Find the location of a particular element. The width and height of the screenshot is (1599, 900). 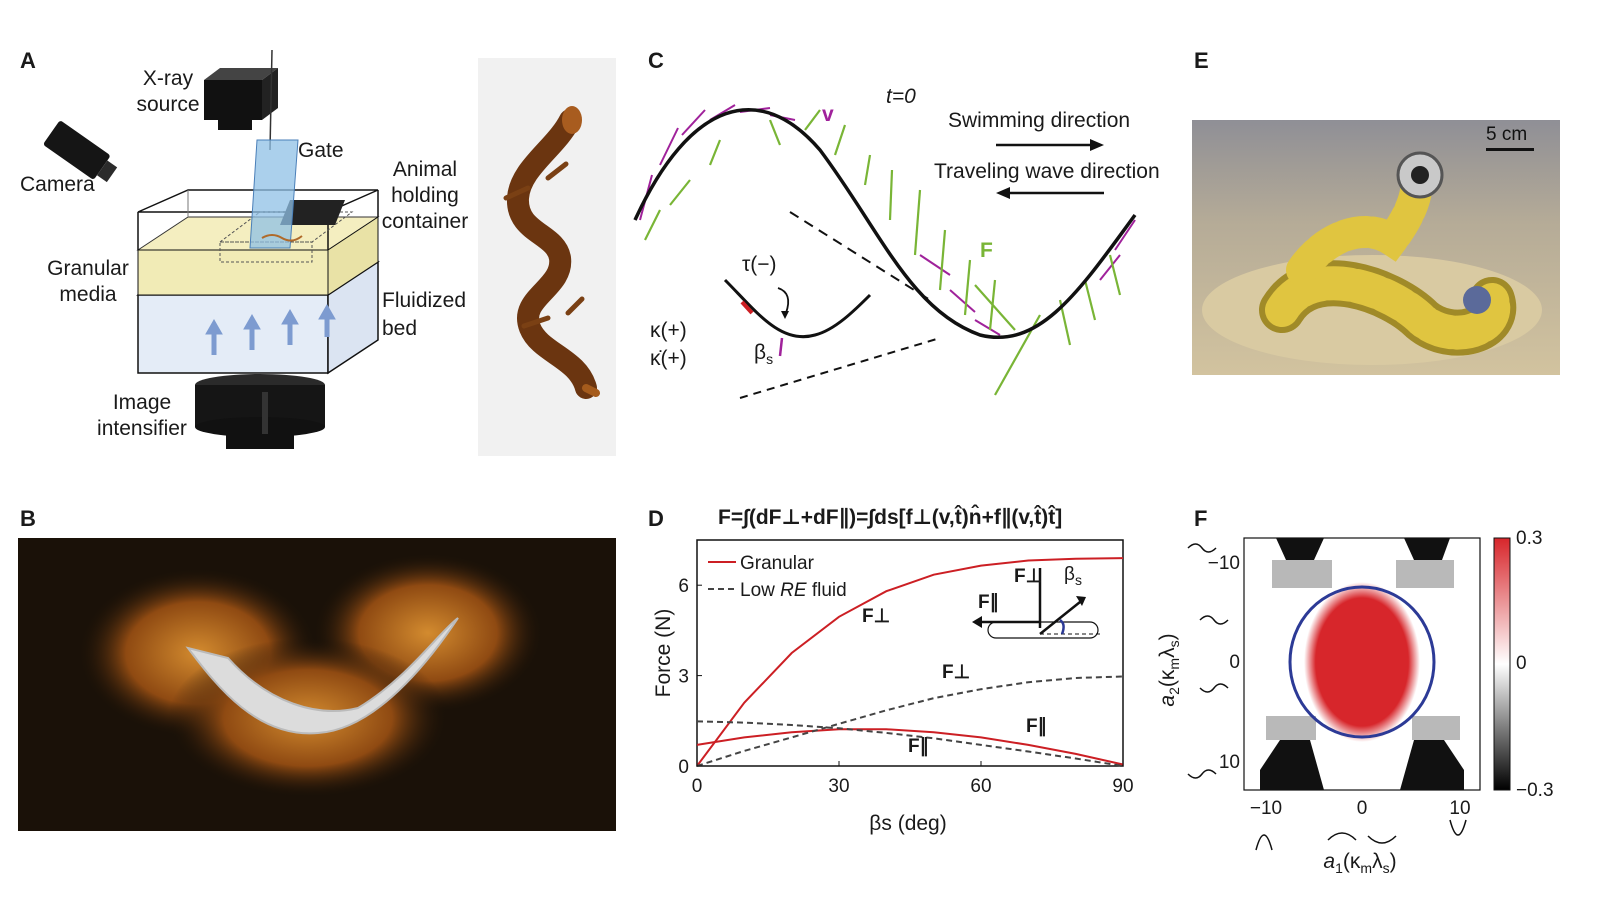

airflow-arrows is located at coordinates (270, 329).